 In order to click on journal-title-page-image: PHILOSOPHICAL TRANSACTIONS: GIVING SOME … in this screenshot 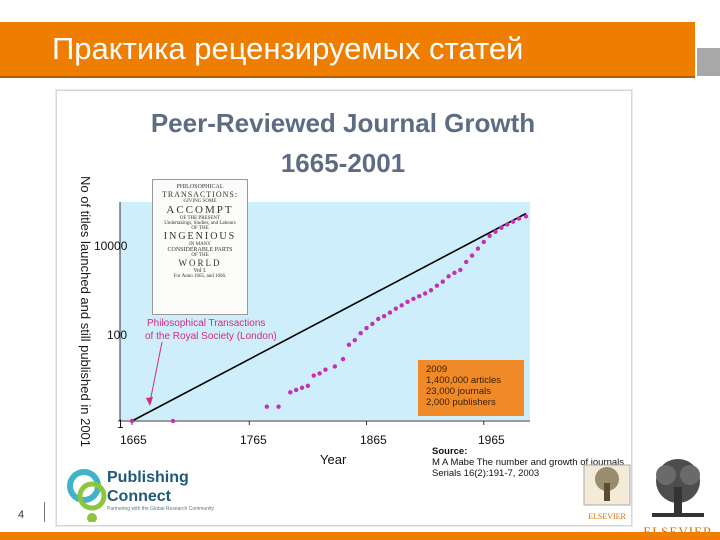, I will do `click(200, 247)`.